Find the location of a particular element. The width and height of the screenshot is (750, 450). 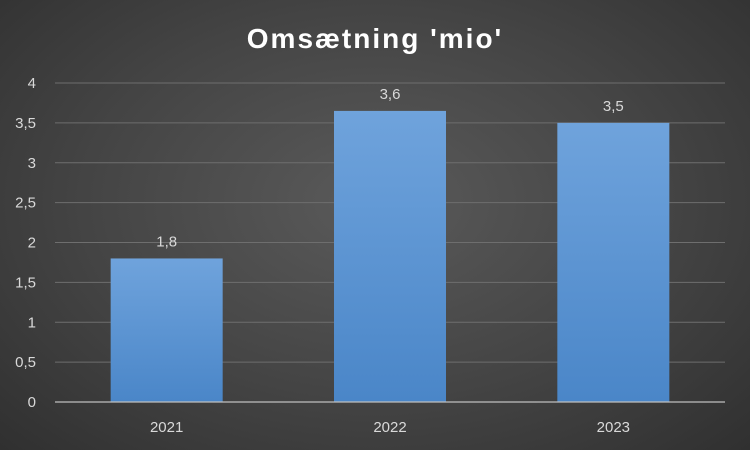

x-tick-label-2021: 2021 is located at coordinates (166, 427).